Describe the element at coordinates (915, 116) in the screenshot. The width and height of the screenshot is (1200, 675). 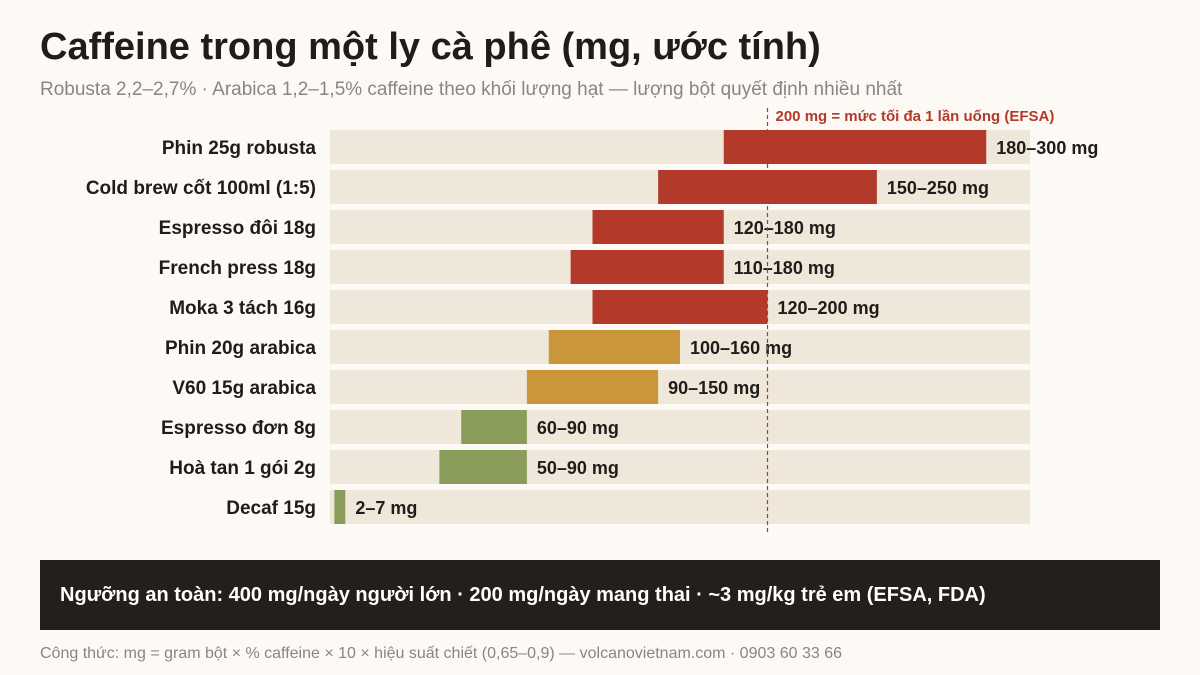
I see `reference-line-label: 200 mg = mức tối đa 1 lần uống (EFSA)` at that location.